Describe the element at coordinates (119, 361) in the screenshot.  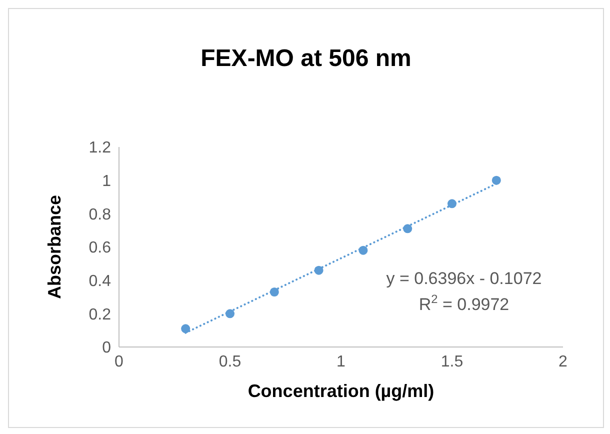
I see `x-tick-label: 0` at that location.